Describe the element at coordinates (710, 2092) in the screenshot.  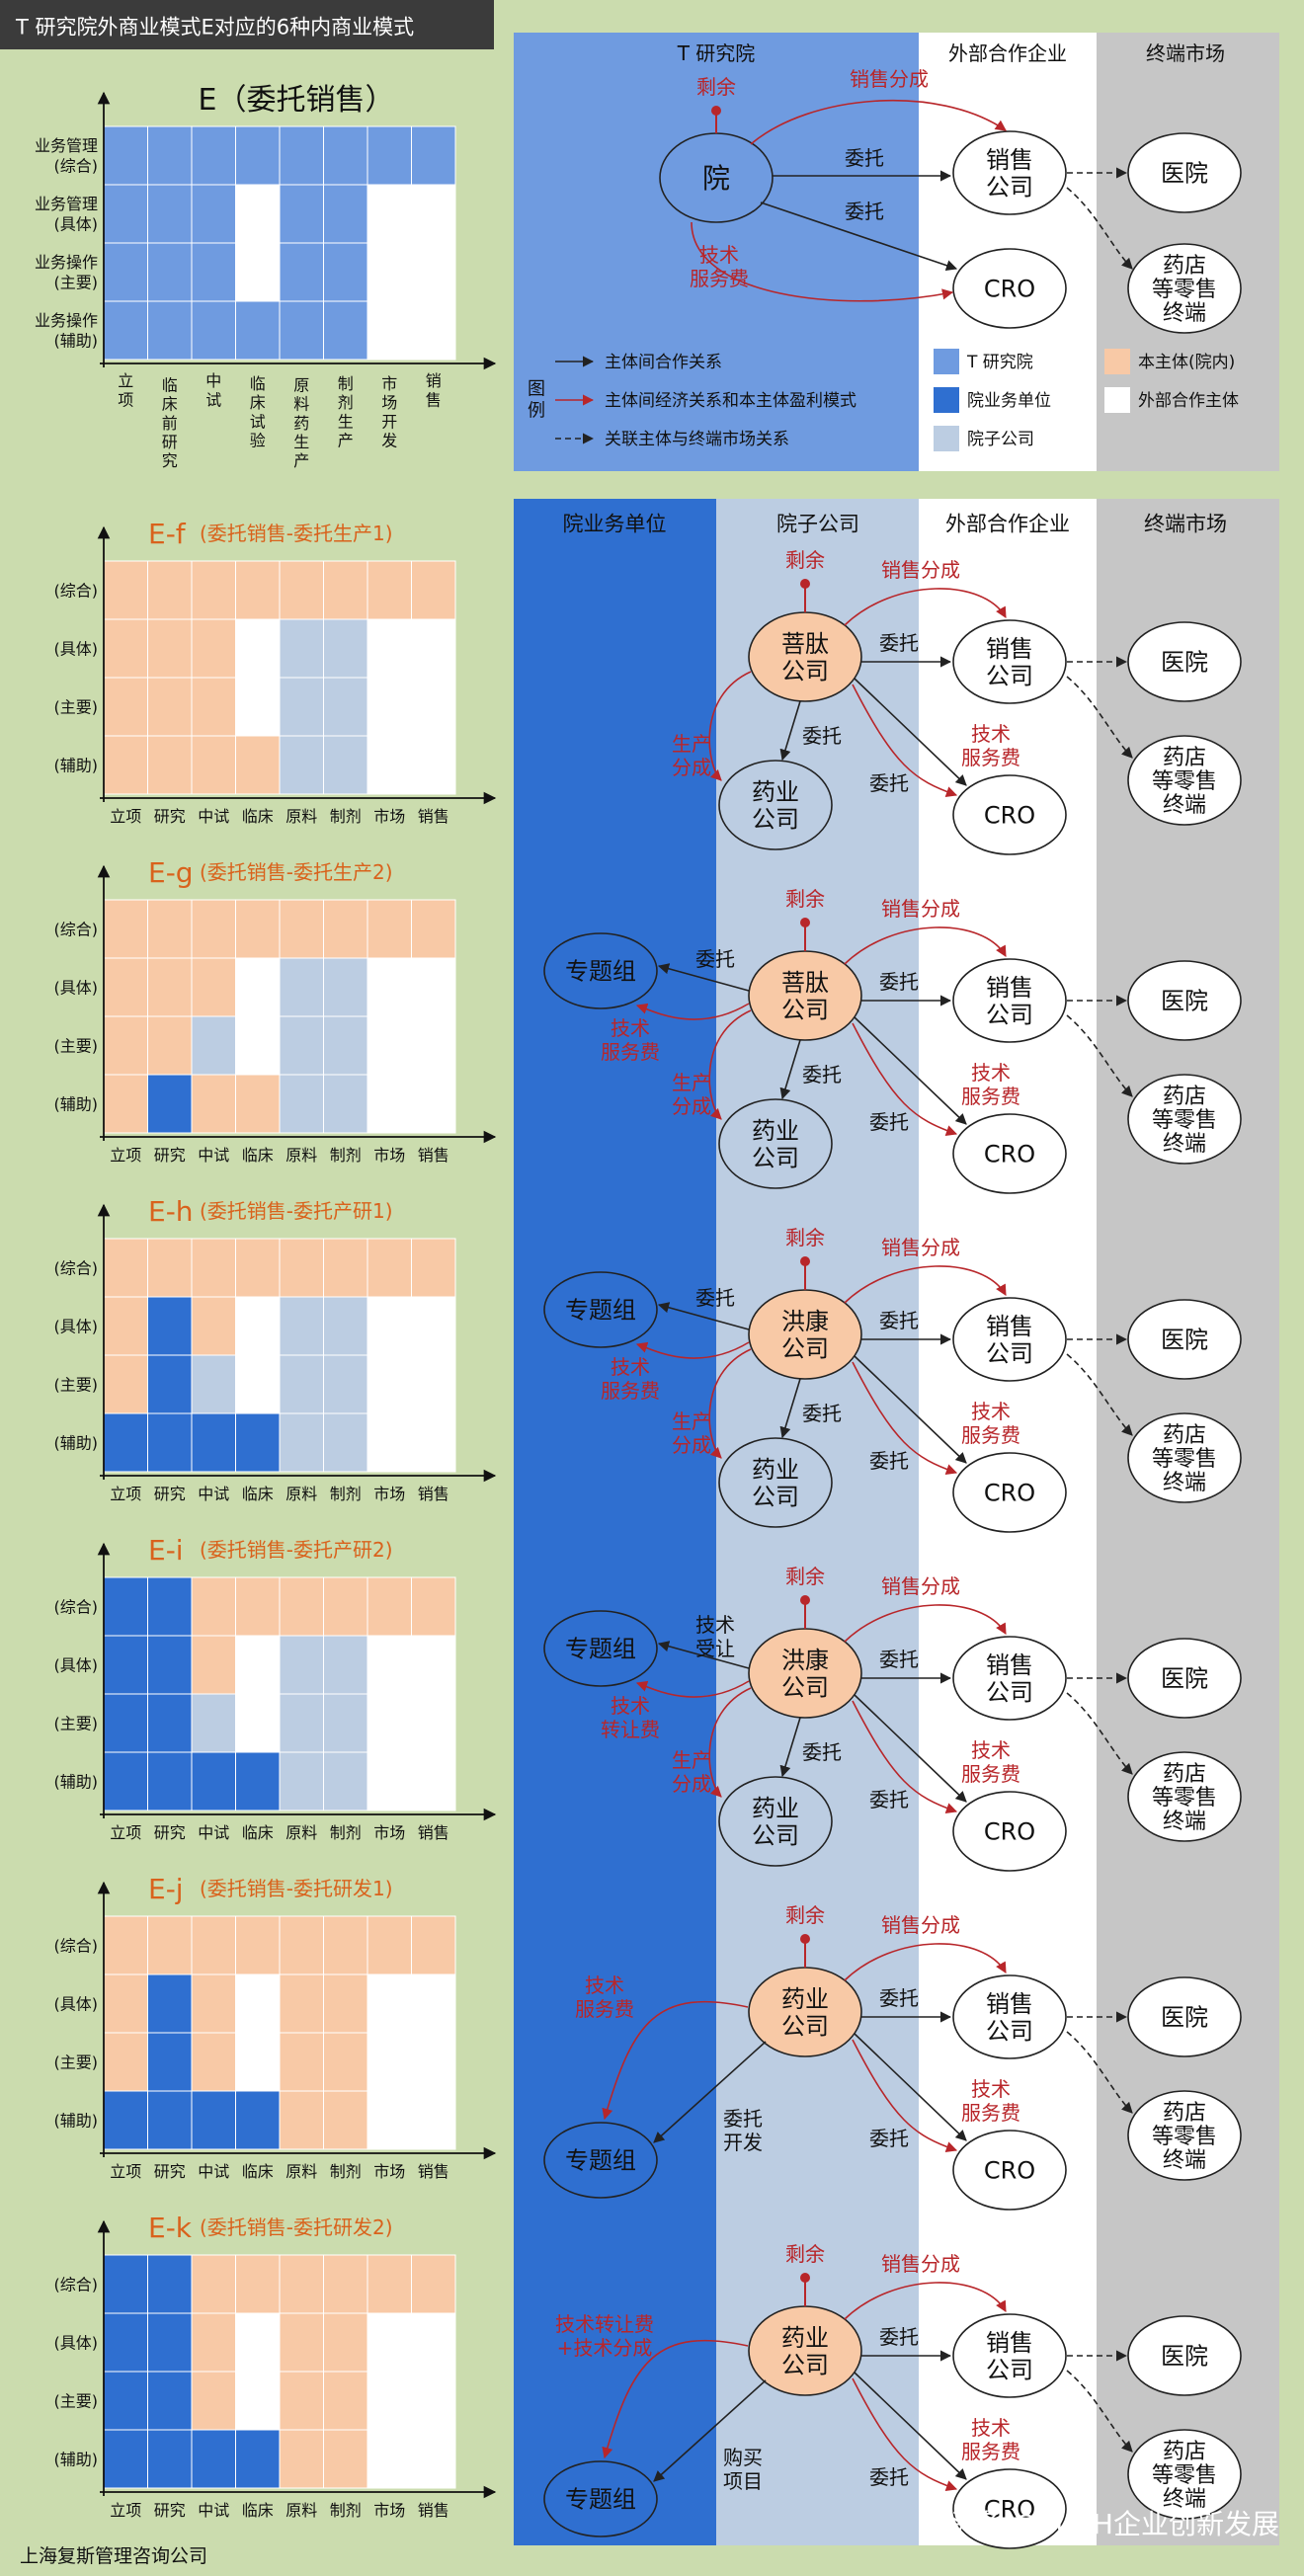
I see `topic-group-link-arrow` at that location.